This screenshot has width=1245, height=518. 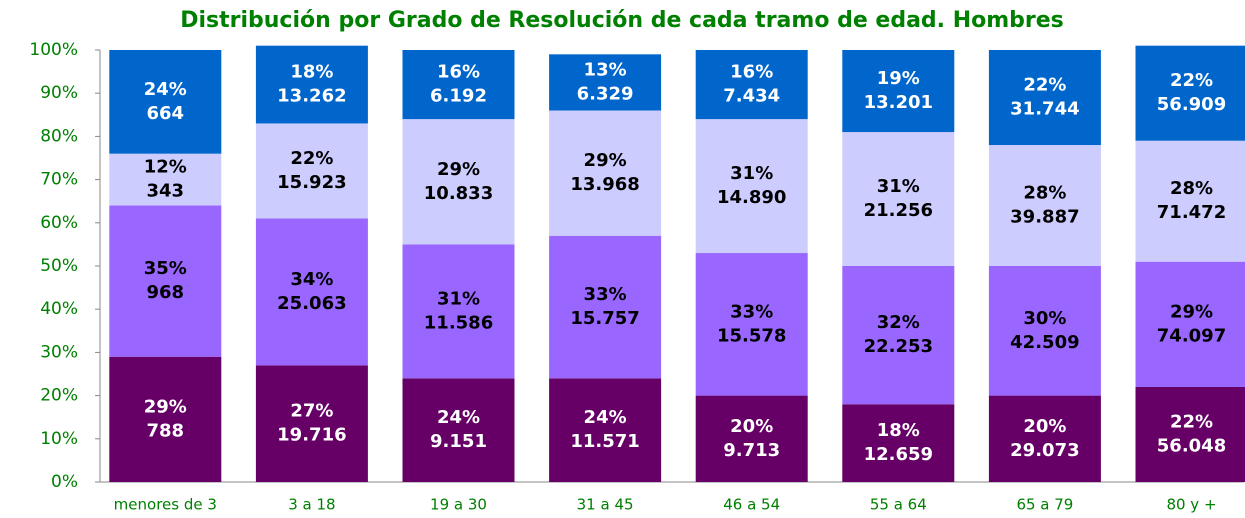 What do you see at coordinates (311, 279) in the screenshot?
I see `data-label: 34%` at bounding box center [311, 279].